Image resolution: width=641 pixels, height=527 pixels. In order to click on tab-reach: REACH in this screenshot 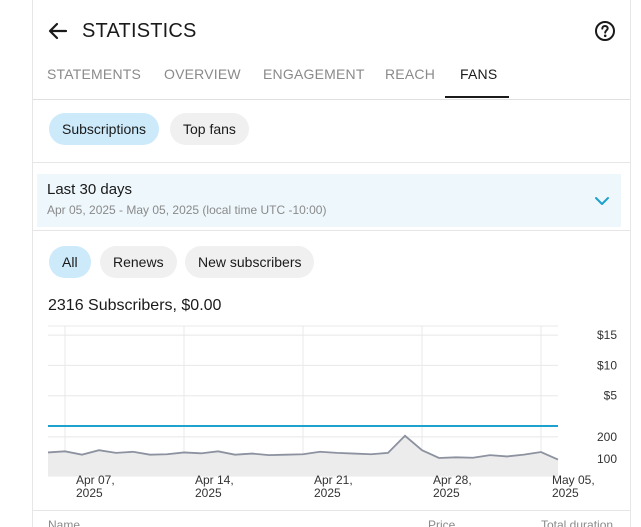, I will do `click(410, 74)`.